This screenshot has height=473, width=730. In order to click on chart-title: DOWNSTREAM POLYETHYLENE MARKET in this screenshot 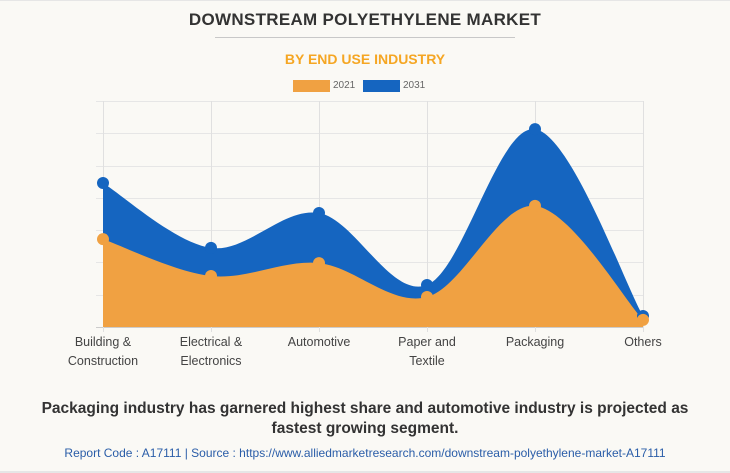, I will do `click(365, 19)`.